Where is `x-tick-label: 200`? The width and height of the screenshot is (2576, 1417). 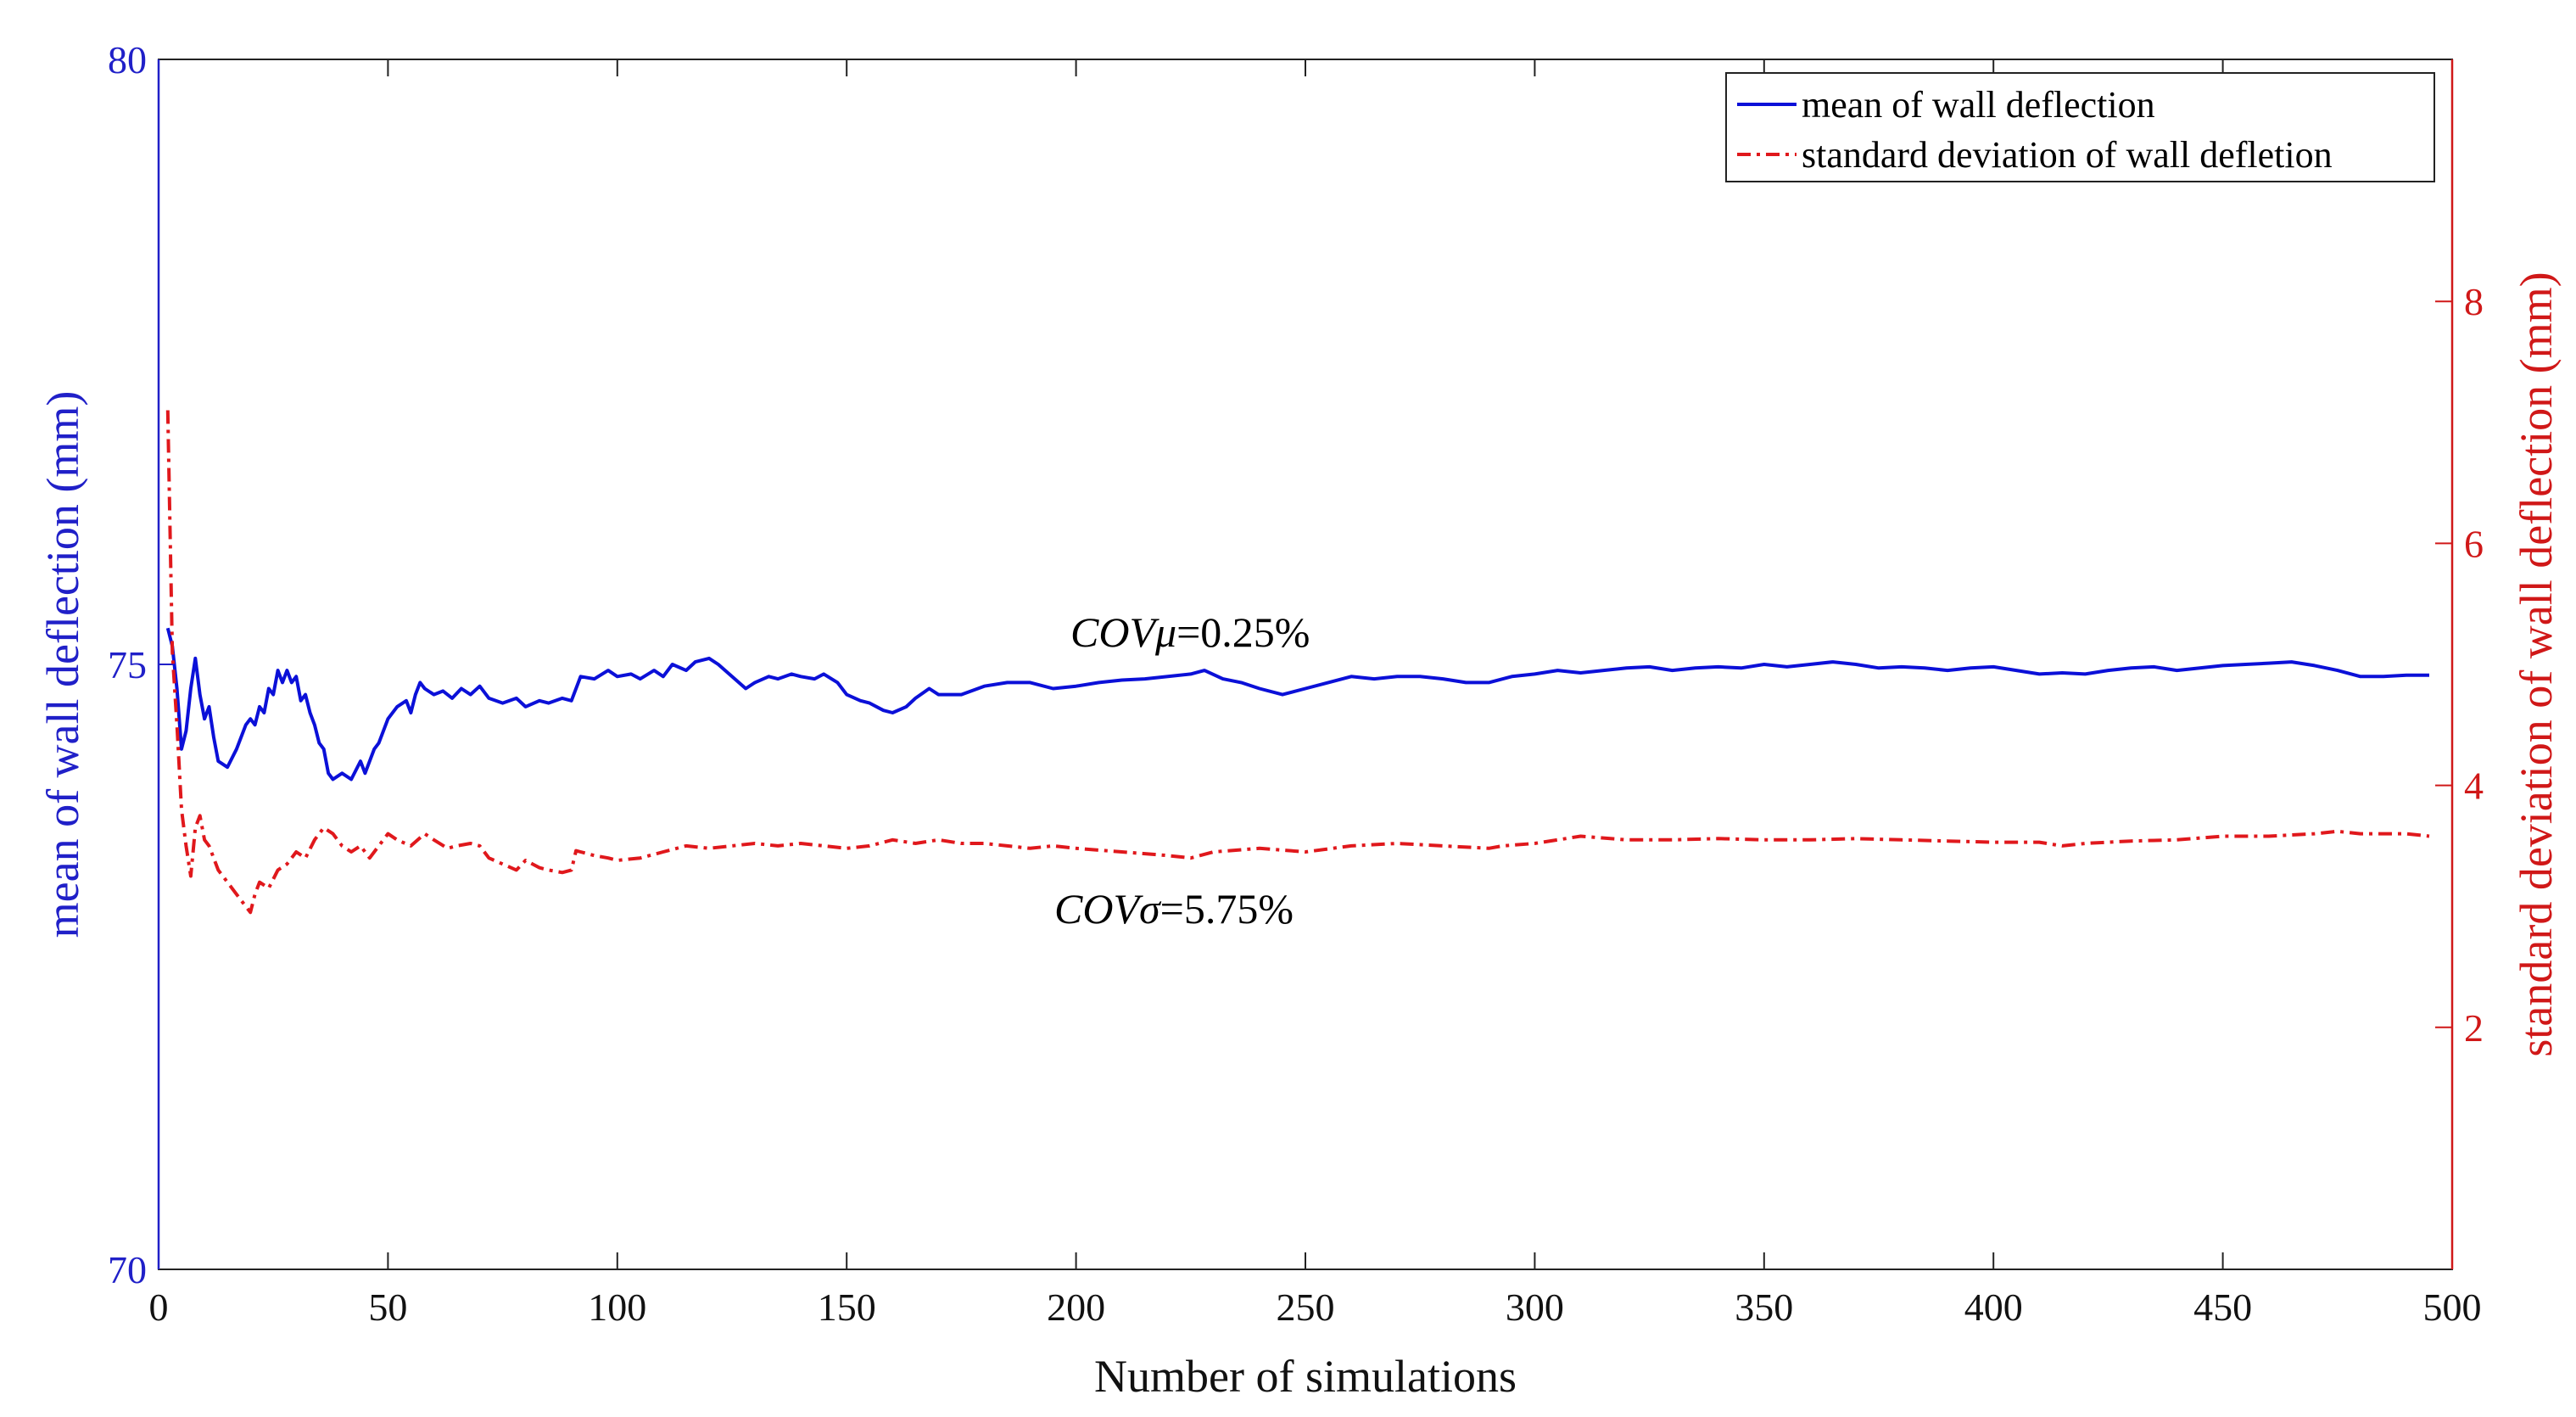 x-tick-label: 200 is located at coordinates (1076, 1307).